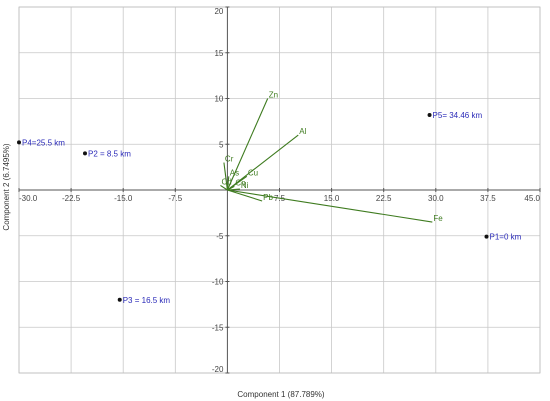 This screenshot has height=401, width=550. I want to click on vector-line-zn, so click(247, 144).